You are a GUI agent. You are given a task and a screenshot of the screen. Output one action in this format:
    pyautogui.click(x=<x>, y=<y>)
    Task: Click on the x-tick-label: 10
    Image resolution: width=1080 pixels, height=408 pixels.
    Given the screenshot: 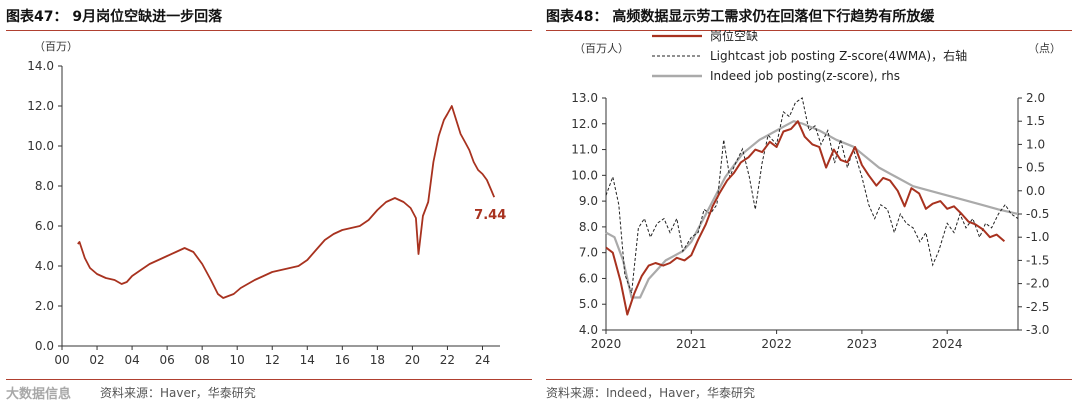 What is the action you would take?
    pyautogui.click(x=237, y=360)
    